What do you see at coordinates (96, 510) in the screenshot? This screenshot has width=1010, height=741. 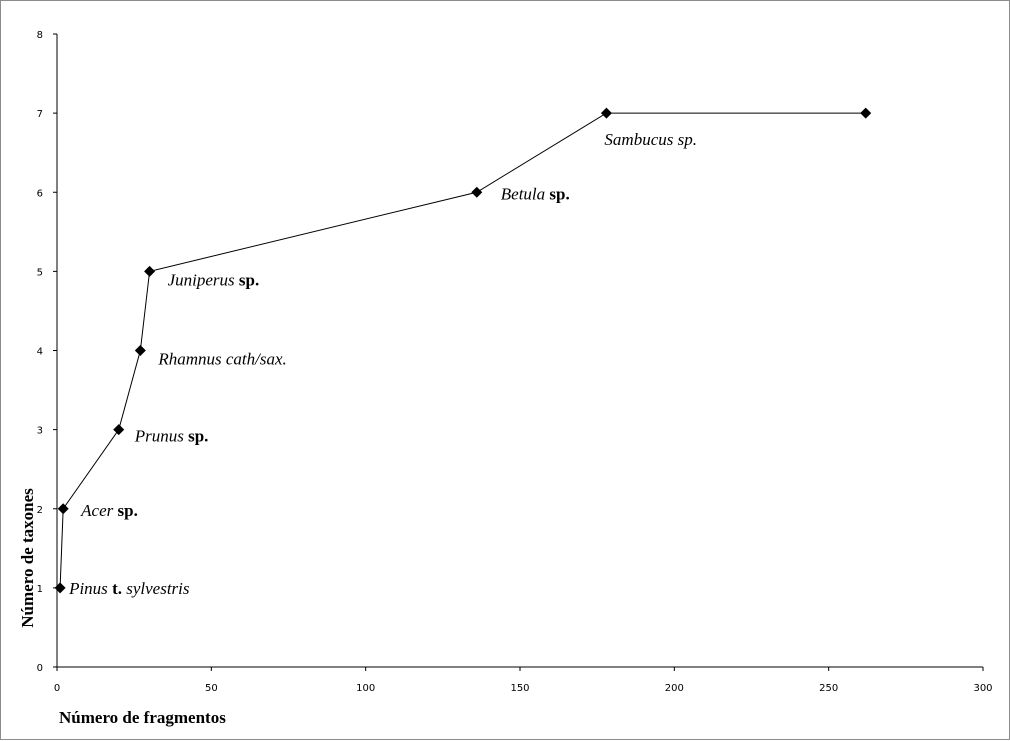 I see `label-segment: Acer` at bounding box center [96, 510].